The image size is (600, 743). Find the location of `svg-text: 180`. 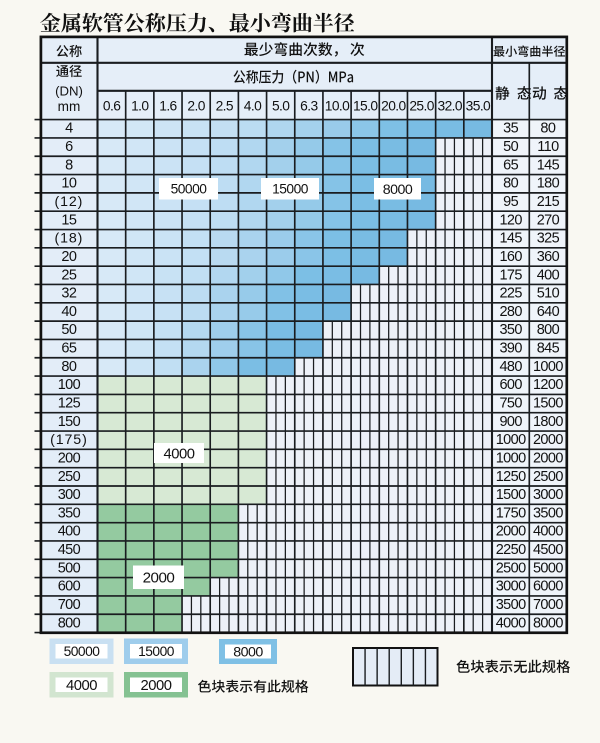

svg-text: 180 is located at coordinates (548, 184).